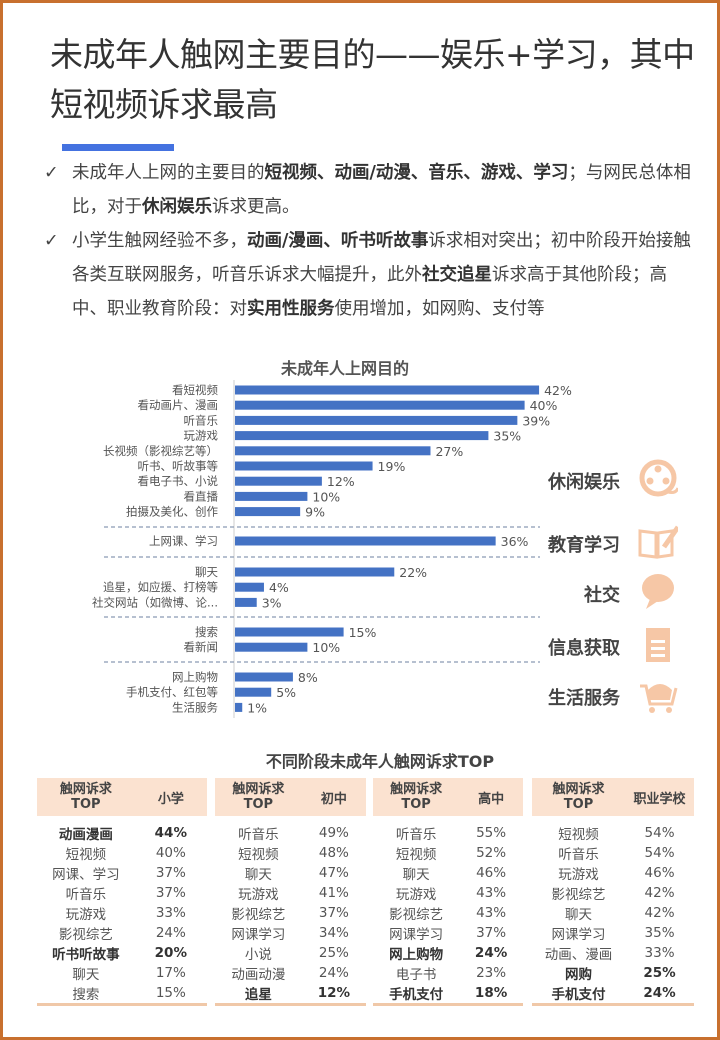  What do you see at coordinates (448, 973) in the screenshot?
I see `table-row: 电子书 23%` at bounding box center [448, 973].